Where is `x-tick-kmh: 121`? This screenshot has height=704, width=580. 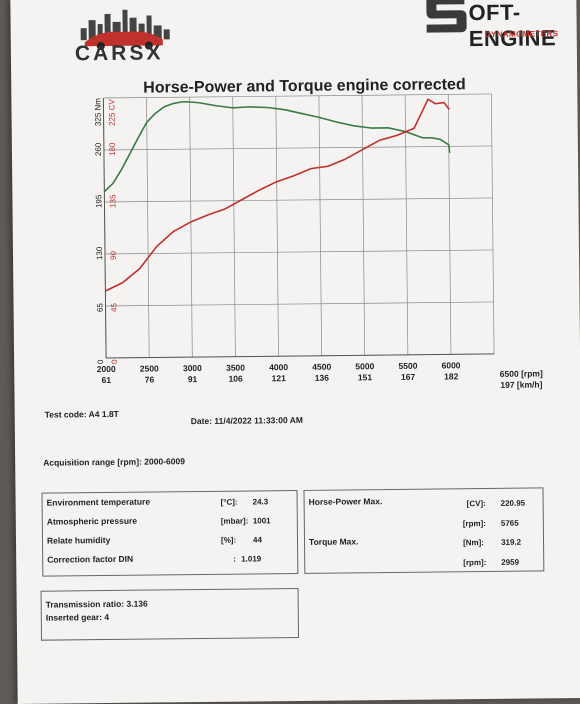 x-tick-kmh: 121 is located at coordinates (278, 378).